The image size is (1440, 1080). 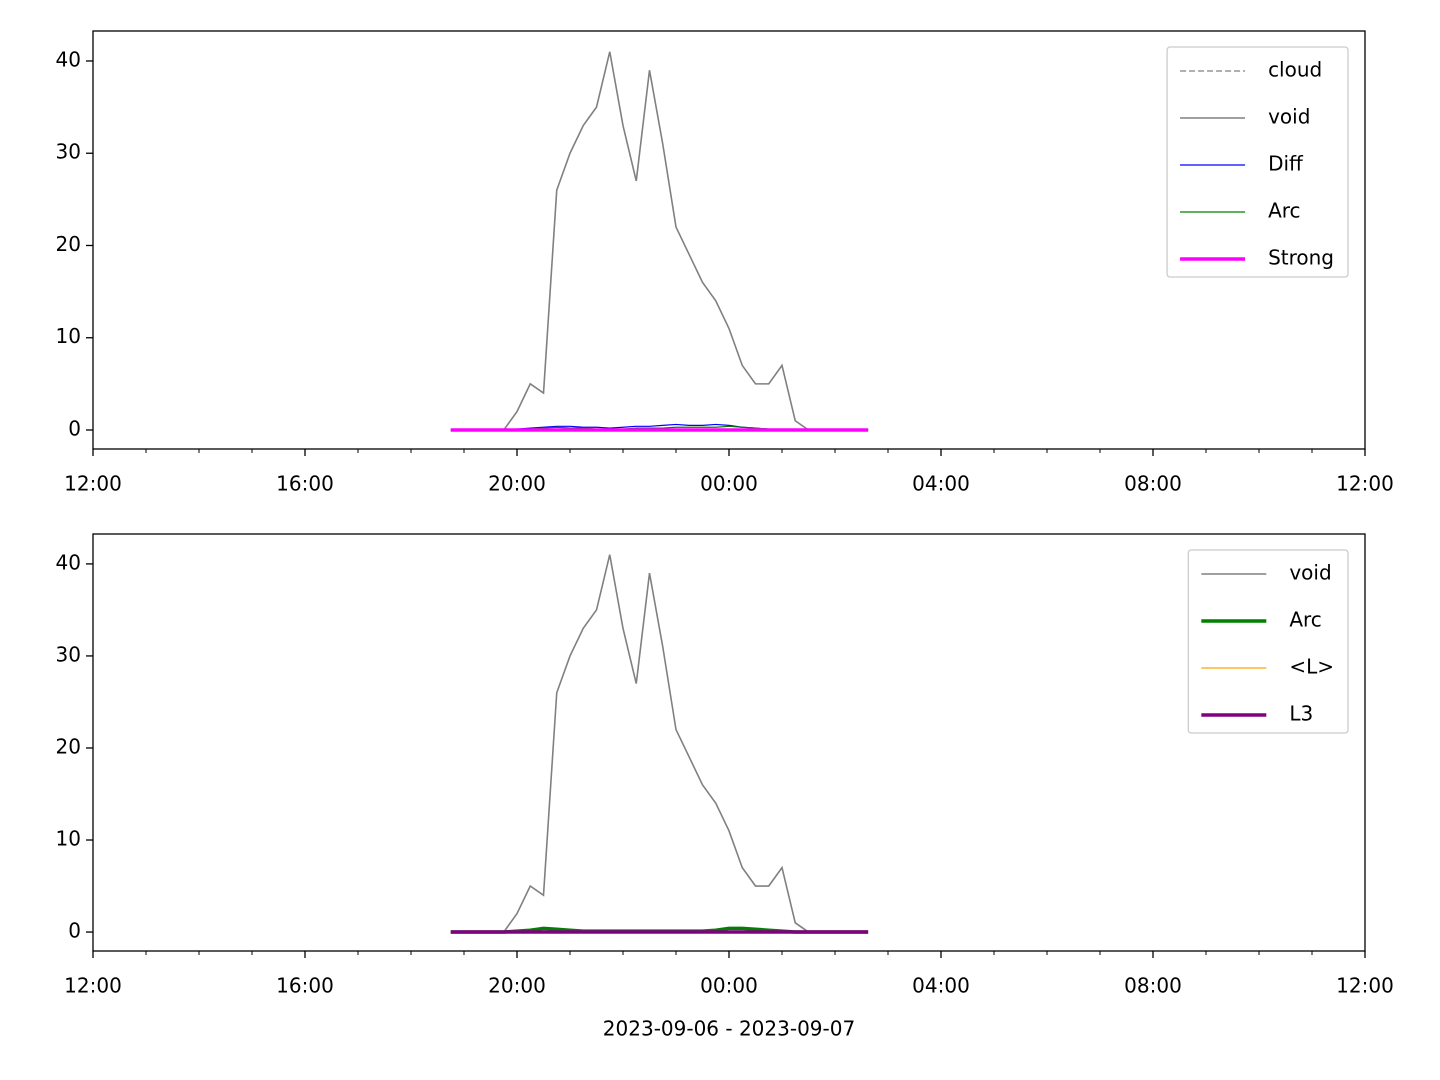 What do you see at coordinates (1301, 258) in the screenshot?
I see `legend-label: Strong` at bounding box center [1301, 258].